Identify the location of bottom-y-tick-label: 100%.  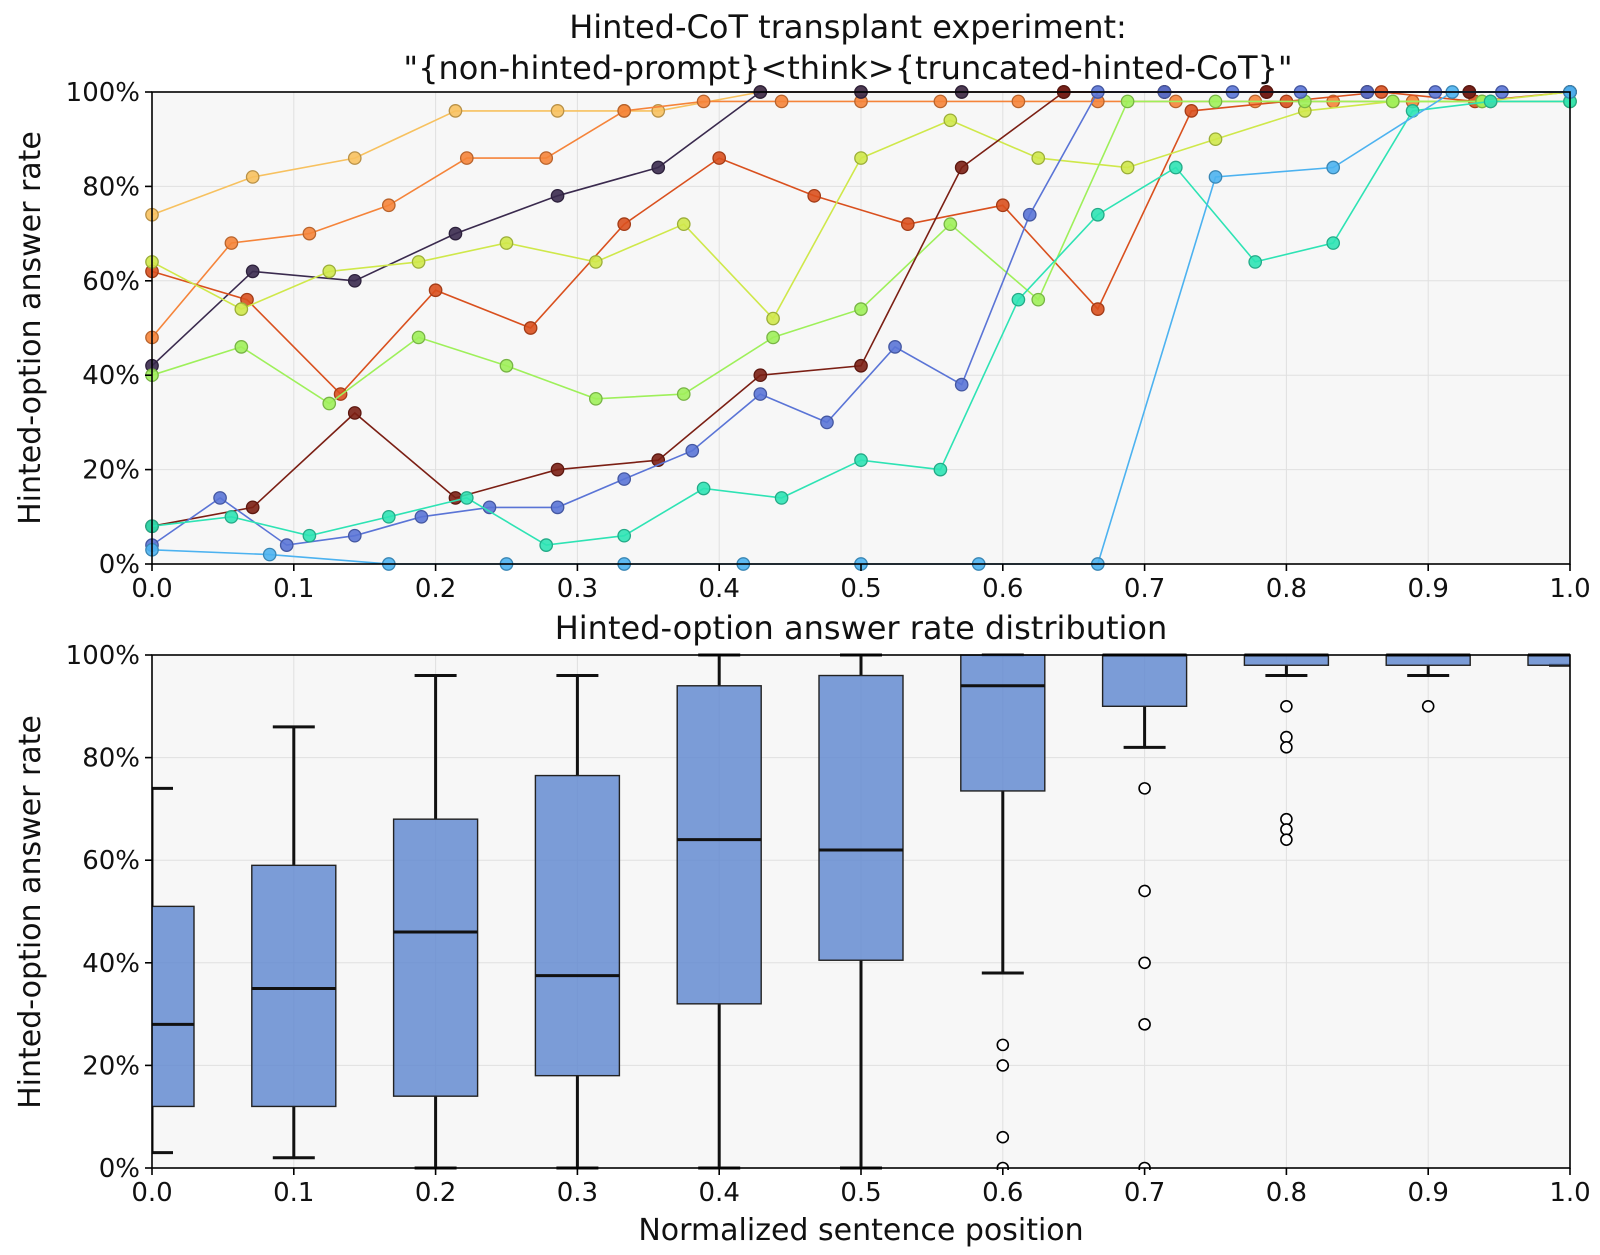
(103, 656).